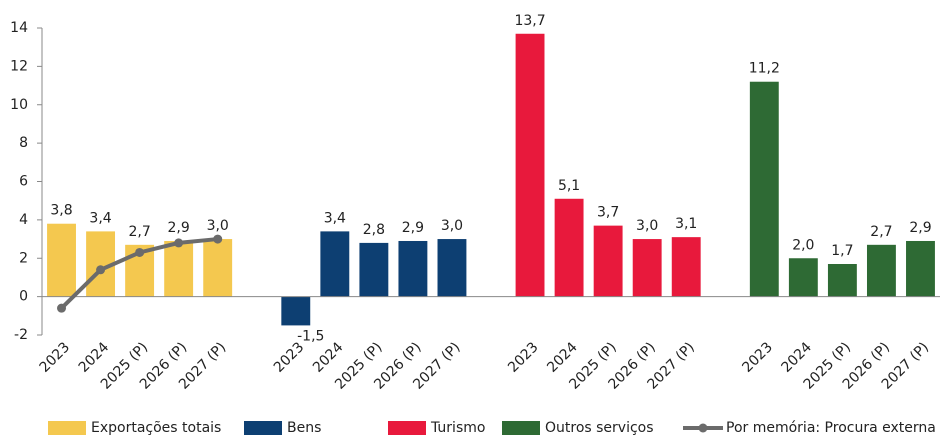  I want to click on legend-label: Outros serviços, so click(599, 428).